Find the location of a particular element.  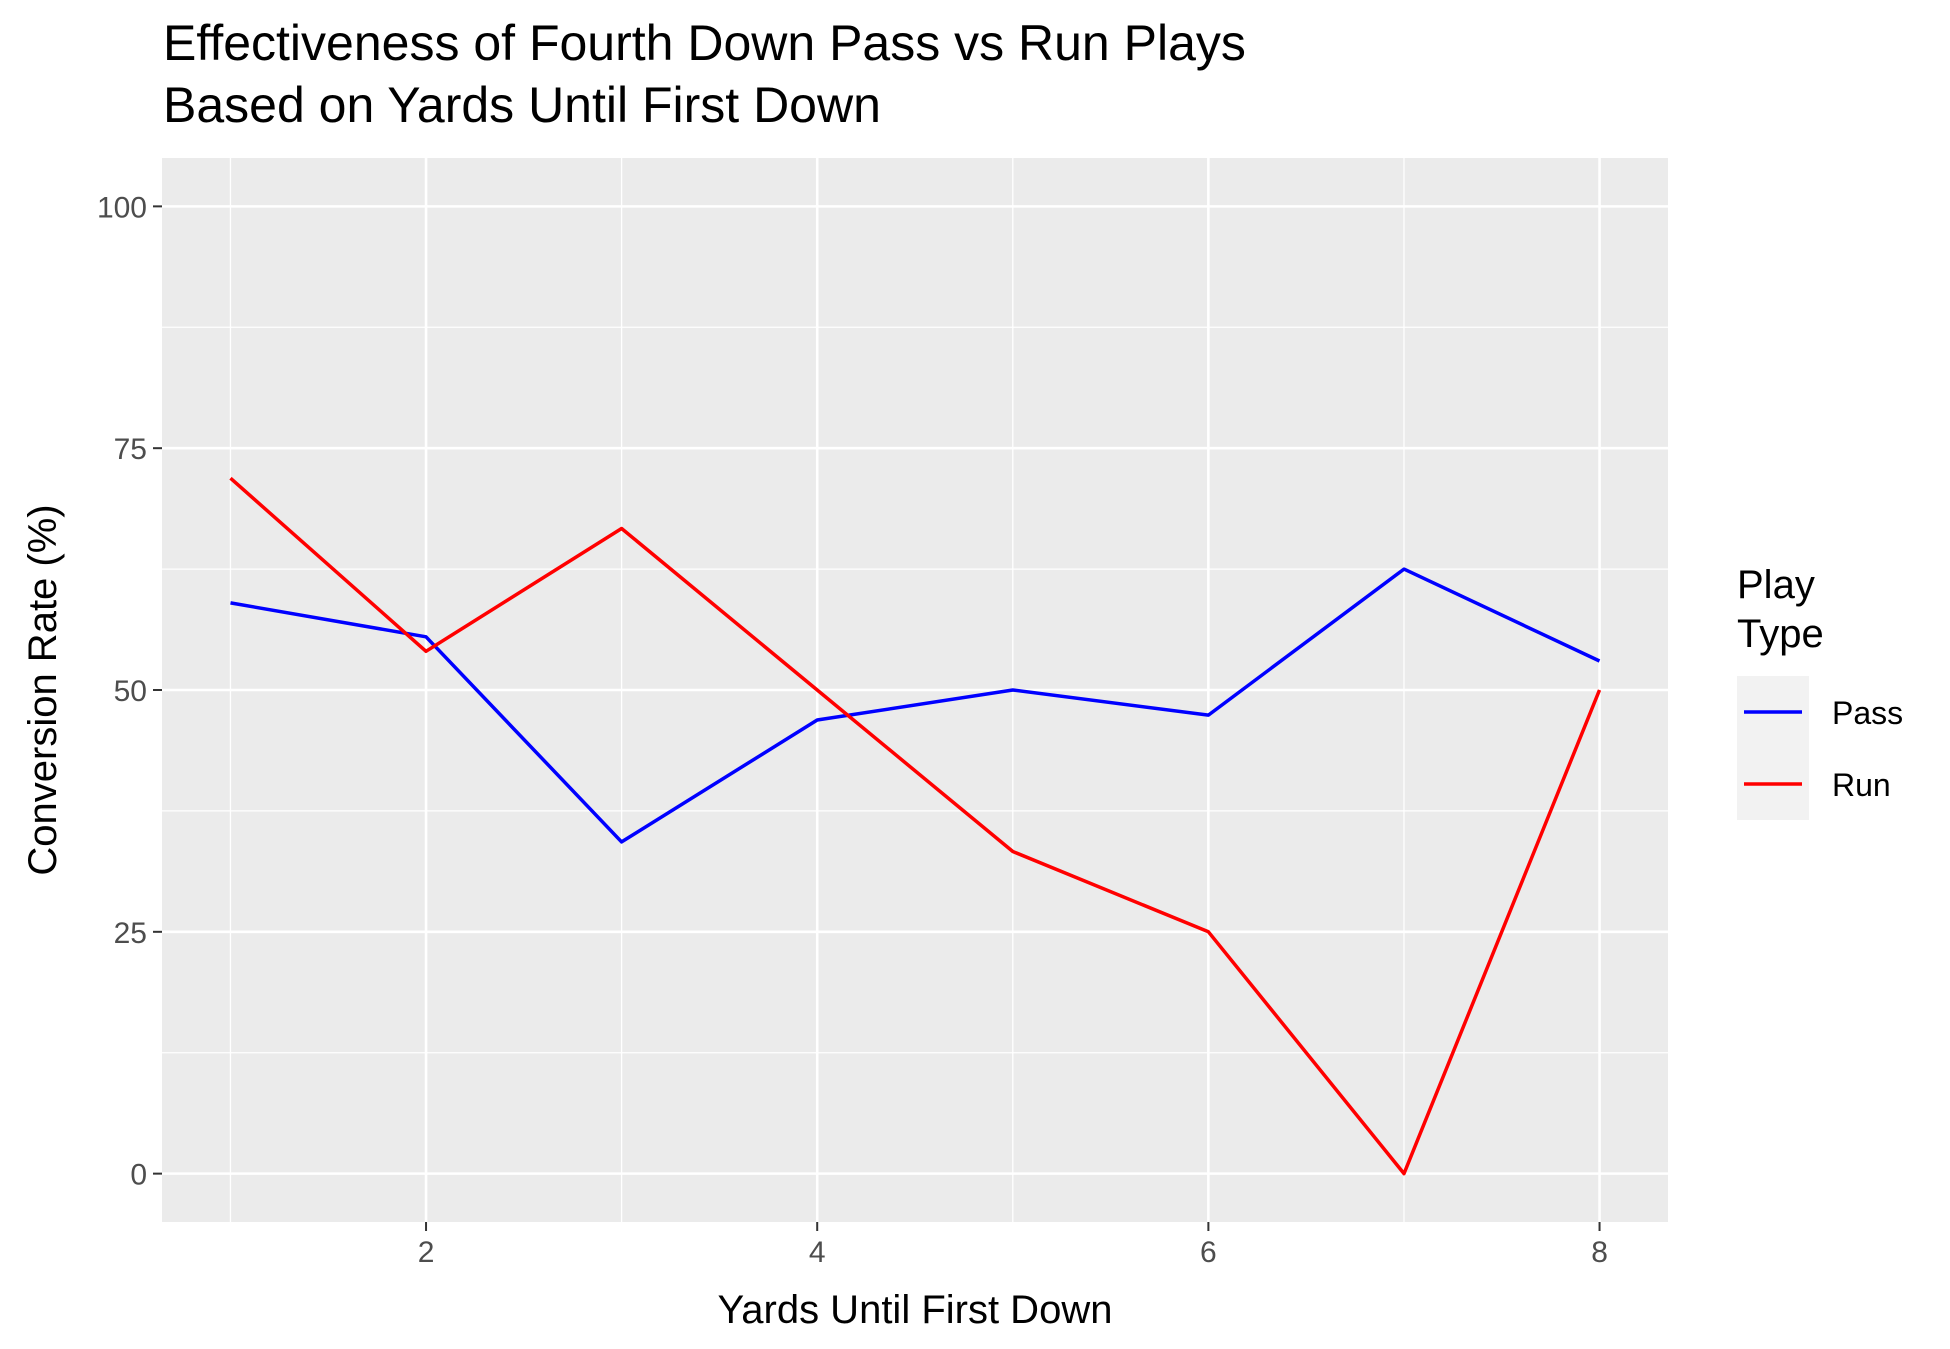

legend-title-line-1: Play is located at coordinates (1776, 585).